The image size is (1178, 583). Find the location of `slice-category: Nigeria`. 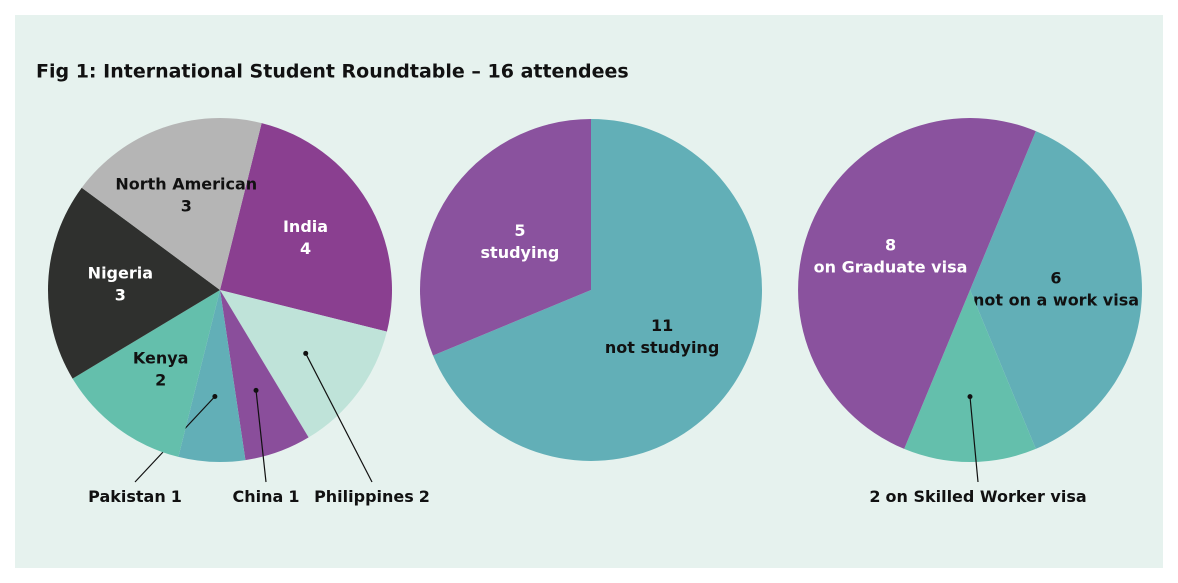

slice-category: Nigeria is located at coordinates (120, 273).